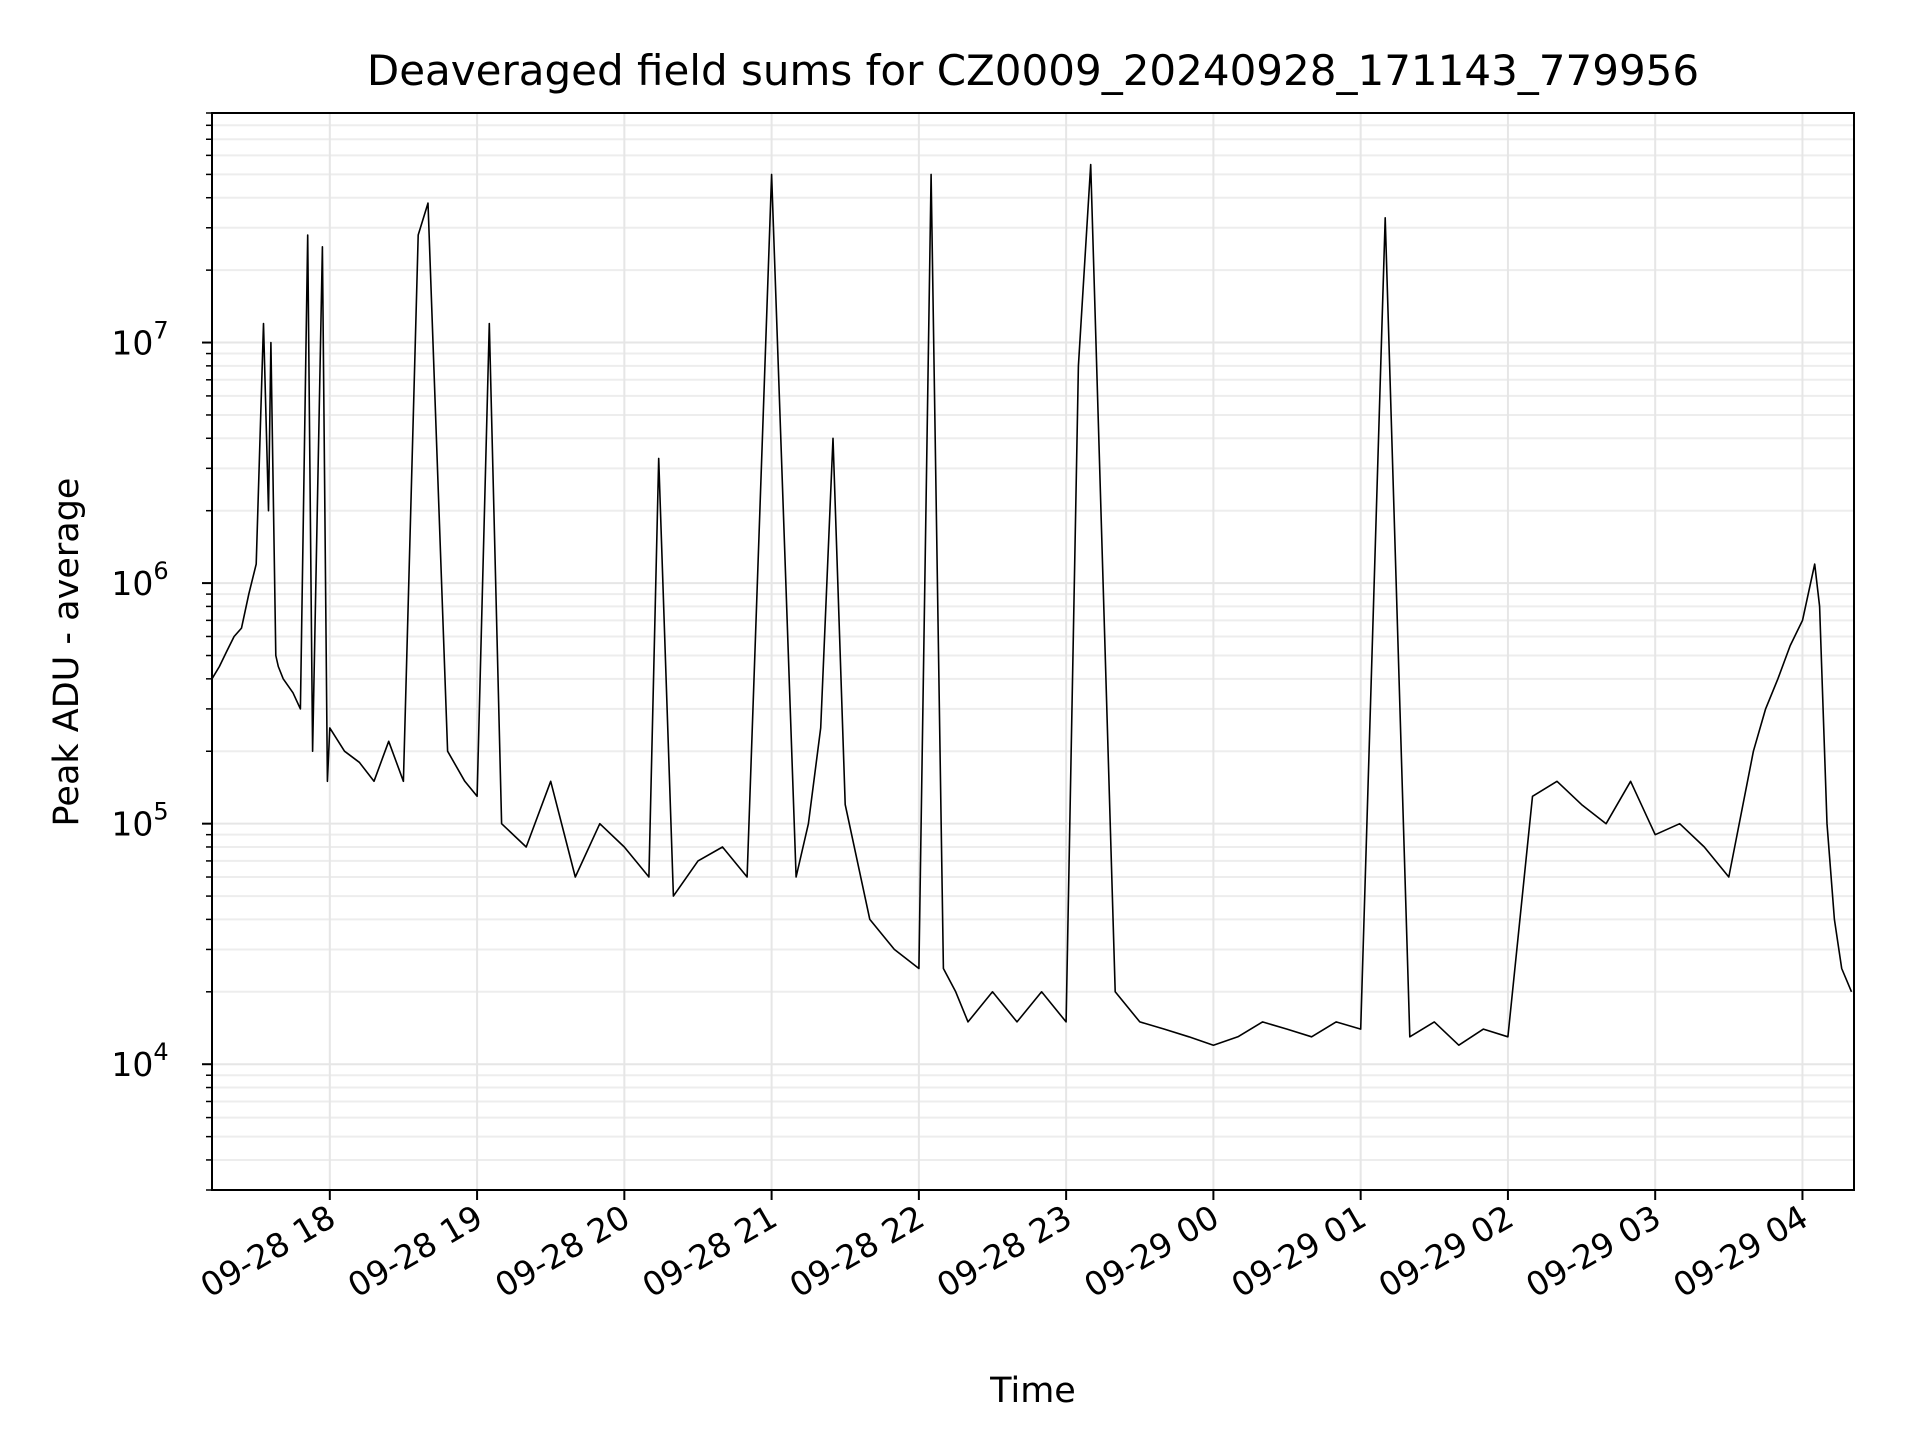  What do you see at coordinates (1032, 1391) in the screenshot?
I see `x-axis-label: Time` at bounding box center [1032, 1391].